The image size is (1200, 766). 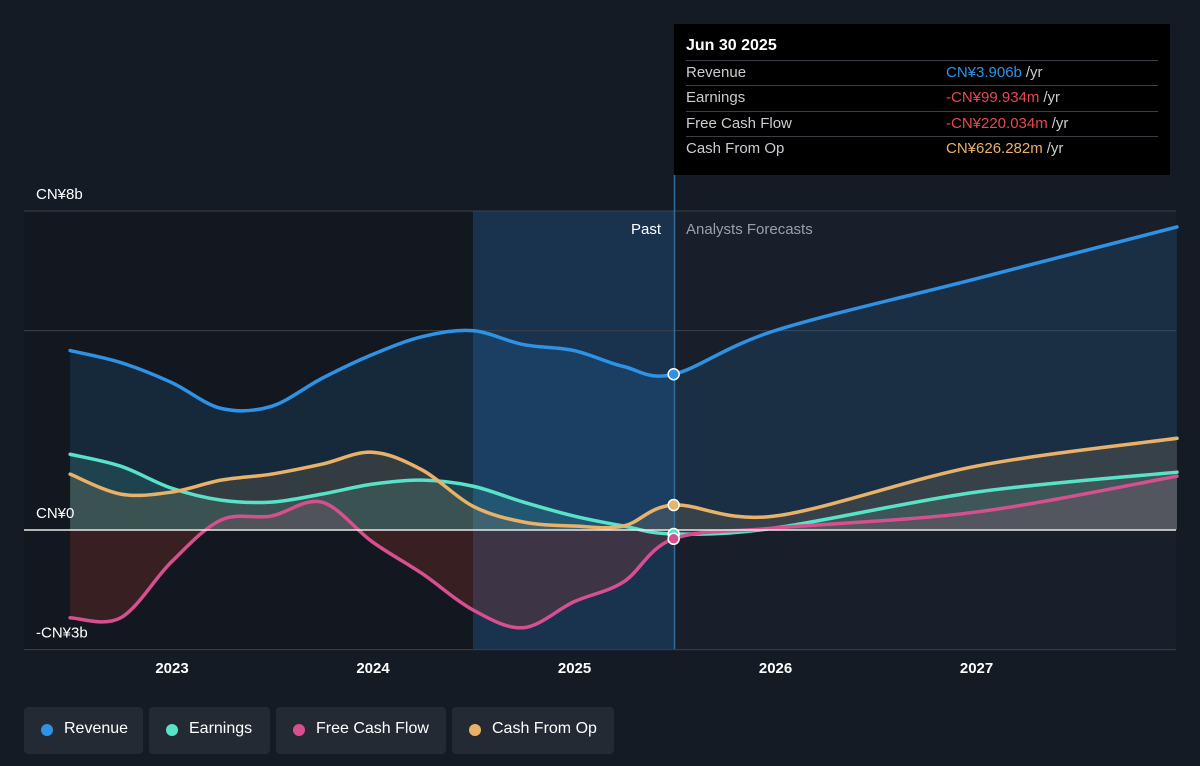 I want to click on tooltip-label: Earnings, so click(x=716, y=97).